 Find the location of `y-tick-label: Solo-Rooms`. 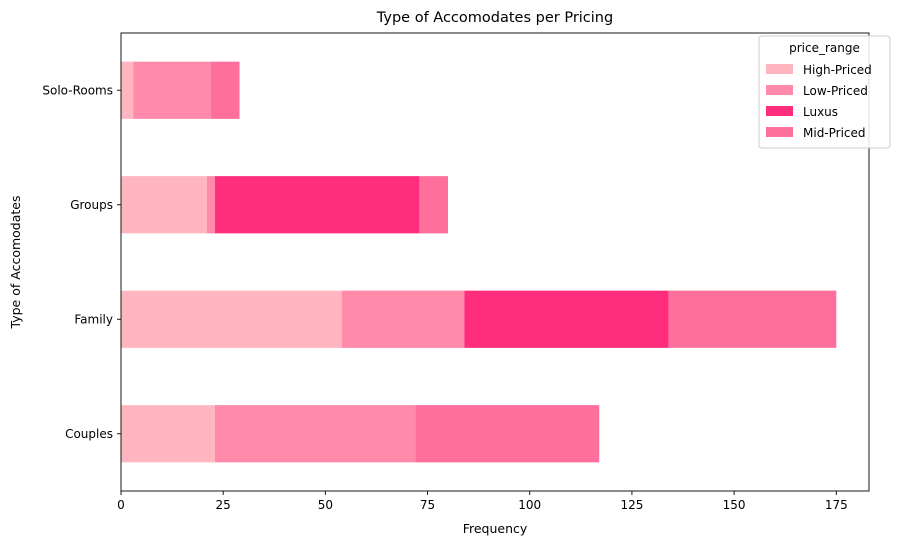

y-tick-label: Solo-Rooms is located at coordinates (77, 90).